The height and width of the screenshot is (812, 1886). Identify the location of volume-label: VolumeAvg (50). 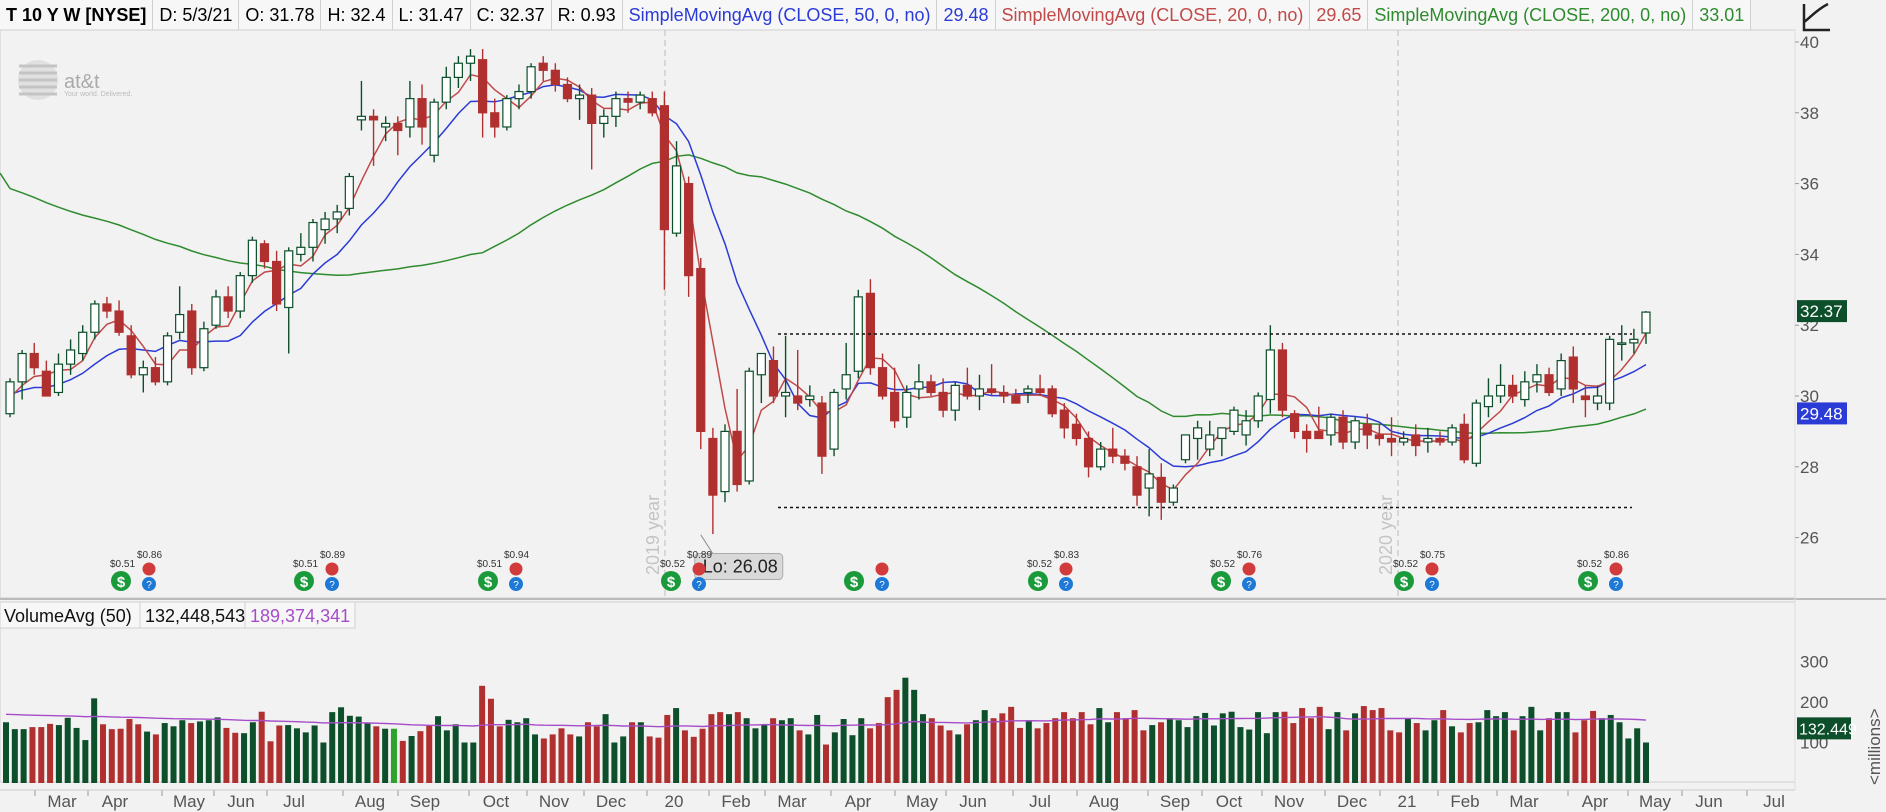
(68, 616).